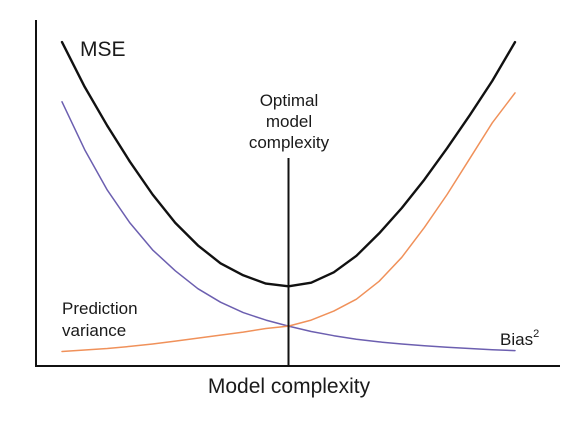 Image resolution: width=585 pixels, height=427 pixels. I want to click on bias-label-superscript: 2, so click(536, 334).